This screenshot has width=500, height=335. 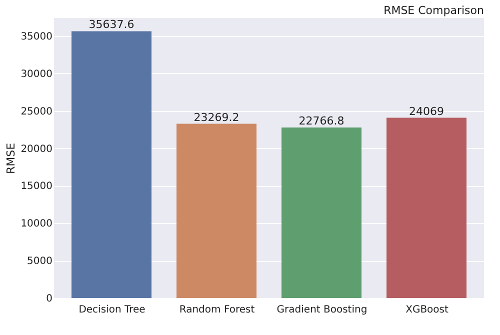 I want to click on y-tick-label: 0, so click(x=49, y=299).